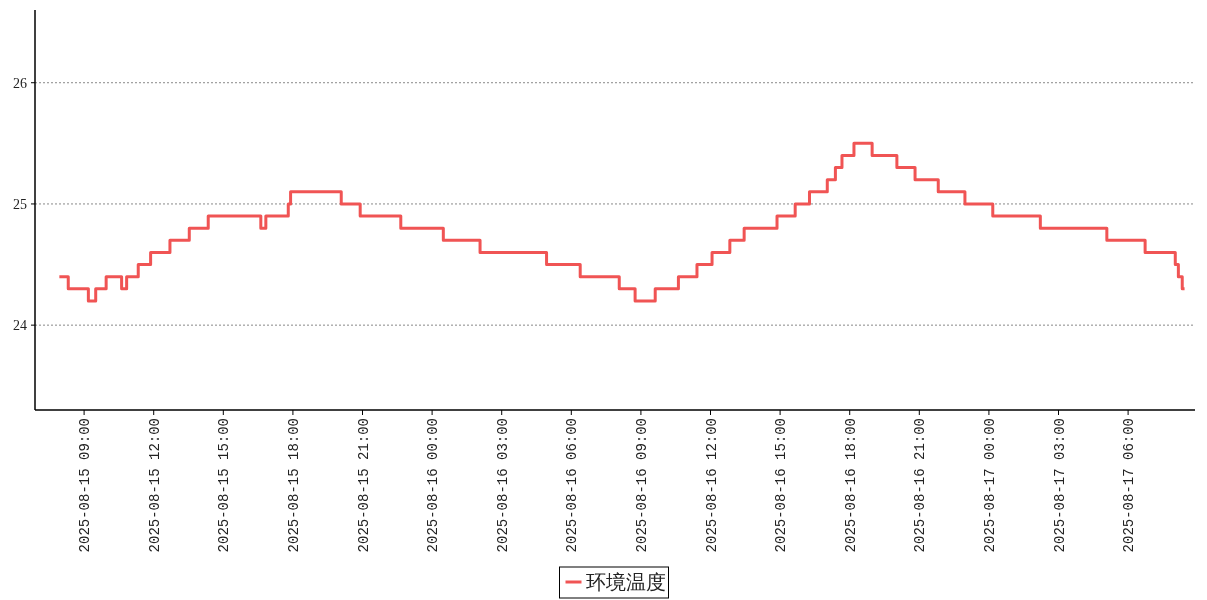  Describe the element at coordinates (625, 582) in the screenshot. I see `legend-label: 环境温度` at that location.